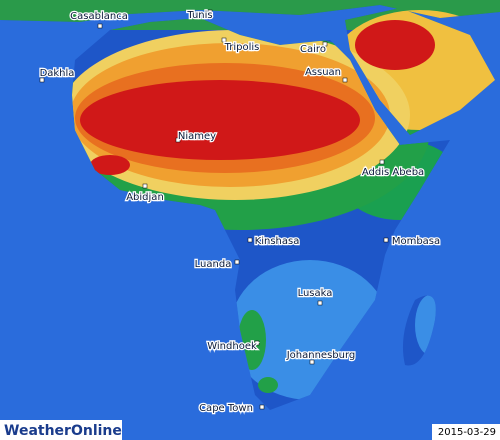 Image resolution: width=500 pixels, height=440 pixels. Describe the element at coordinates (242, 47) in the screenshot. I see `city-label: Tripolis` at that location.